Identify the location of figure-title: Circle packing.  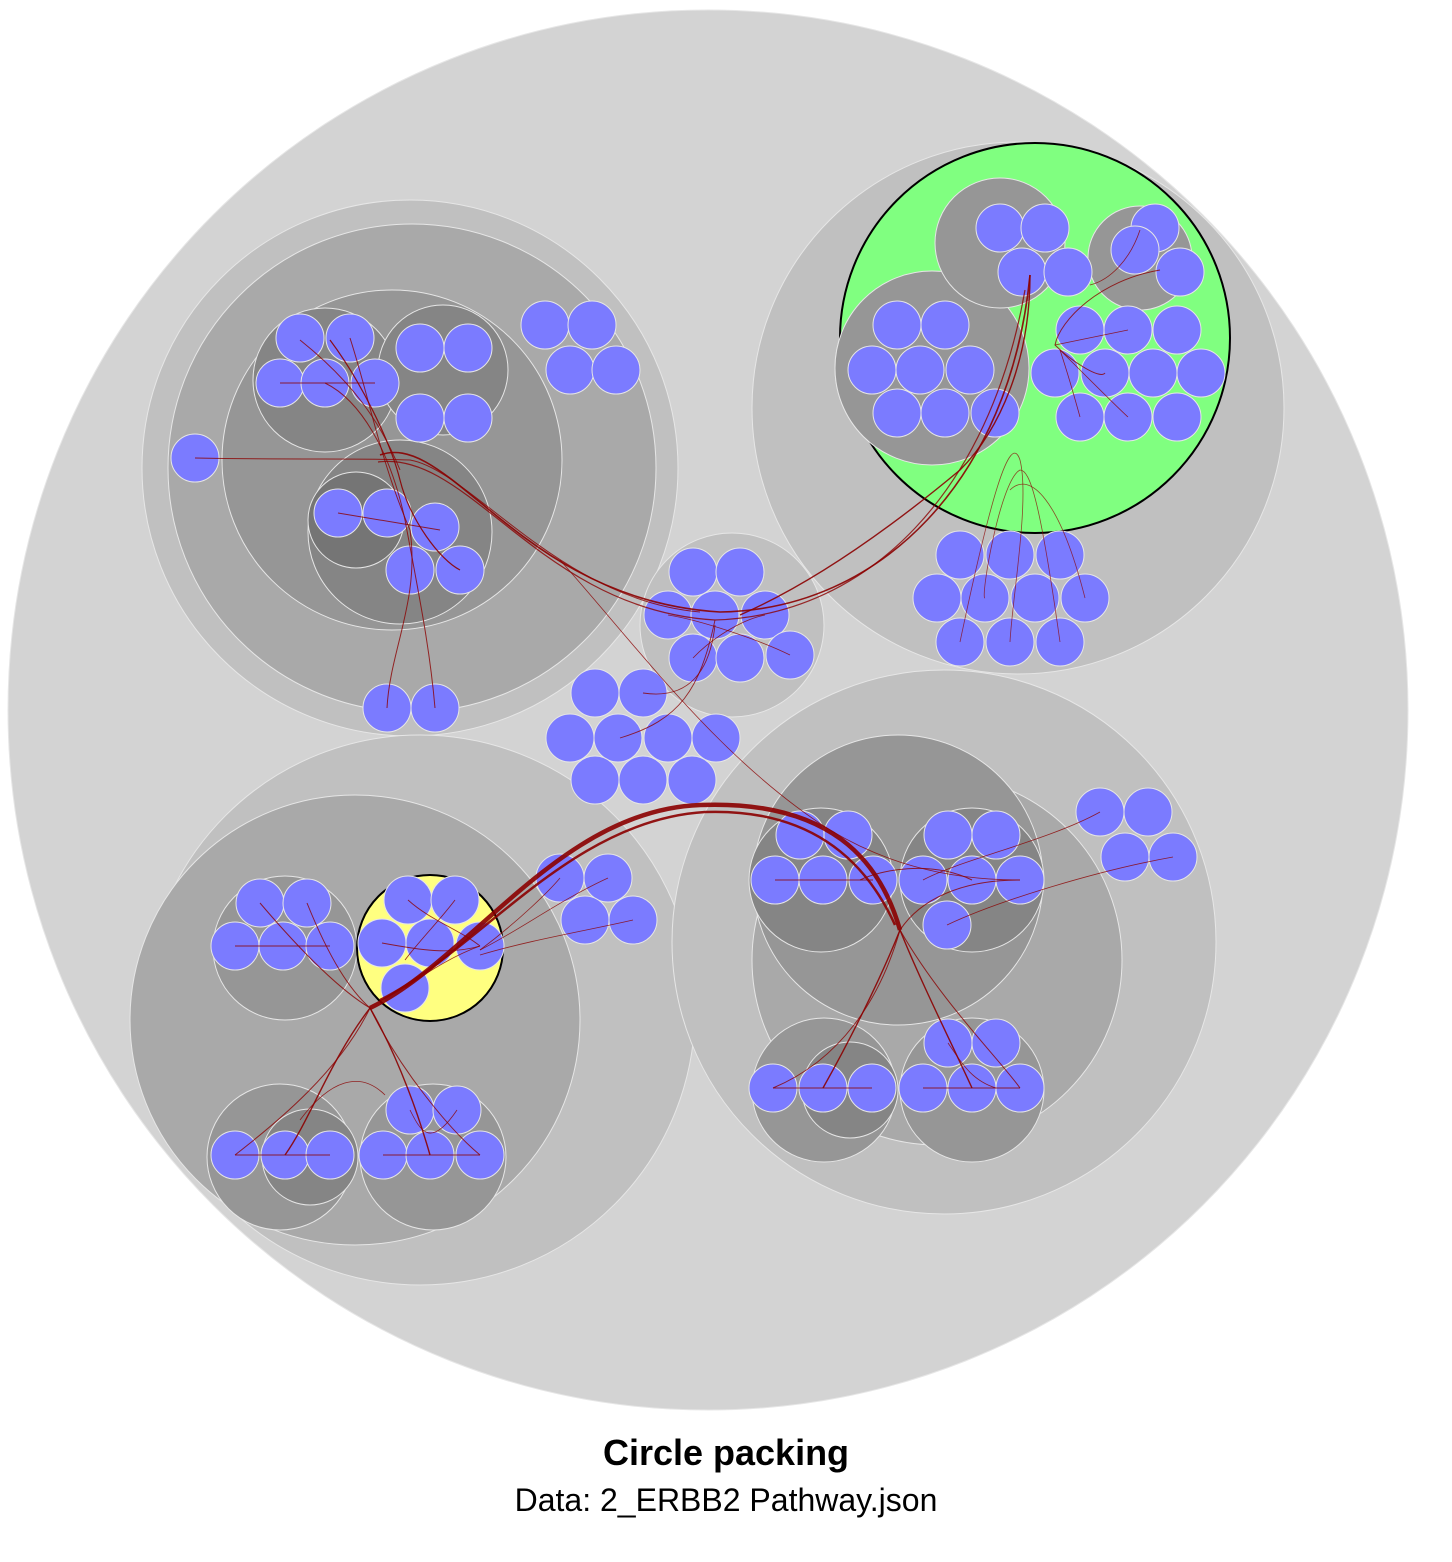
(726, 1452).